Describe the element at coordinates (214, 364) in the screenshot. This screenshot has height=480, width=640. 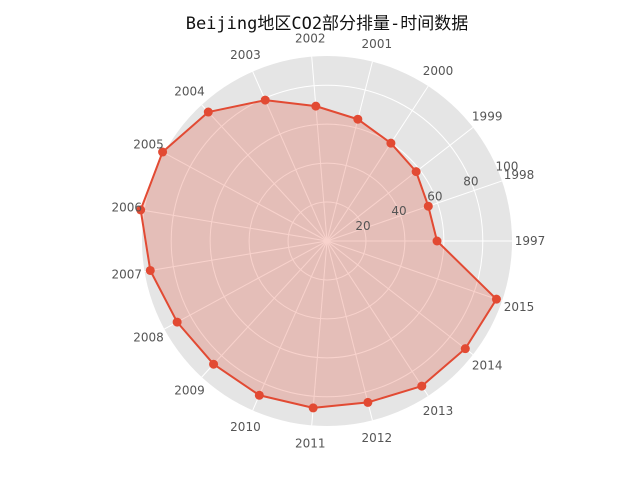
I see `data-point-2009` at that location.